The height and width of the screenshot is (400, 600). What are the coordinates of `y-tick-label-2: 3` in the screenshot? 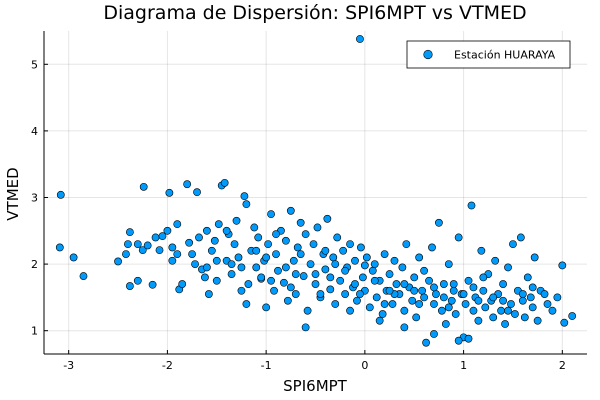 It's located at (34, 197).